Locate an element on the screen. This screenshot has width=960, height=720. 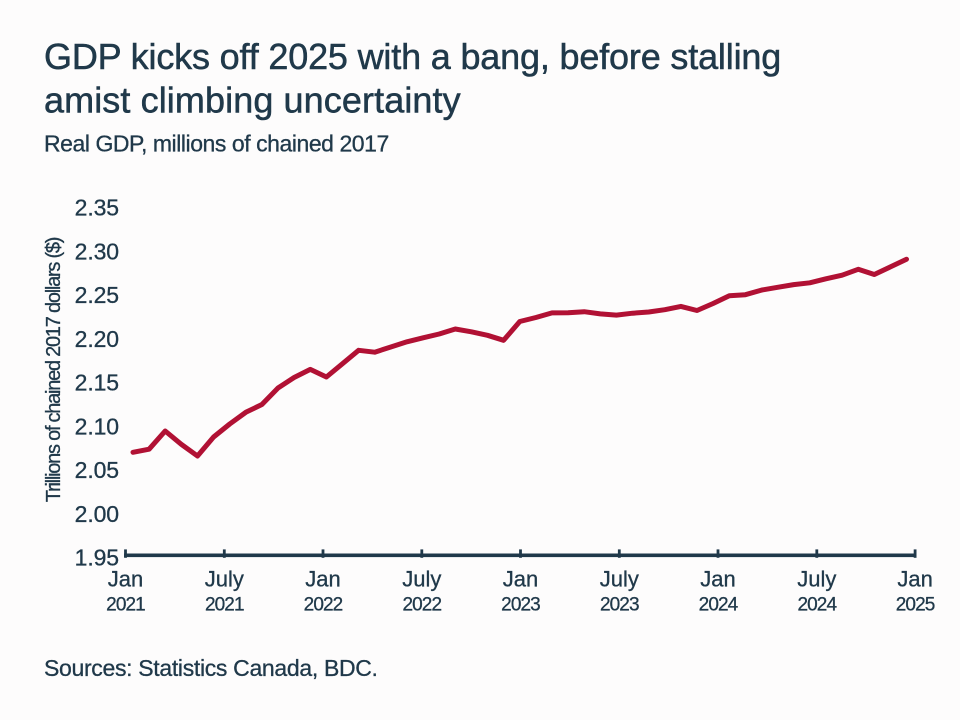
svg-text:Sources: Statistics Canada, BD: Sources: Statistics Canada, BDC. is located at coordinates (211, 668).